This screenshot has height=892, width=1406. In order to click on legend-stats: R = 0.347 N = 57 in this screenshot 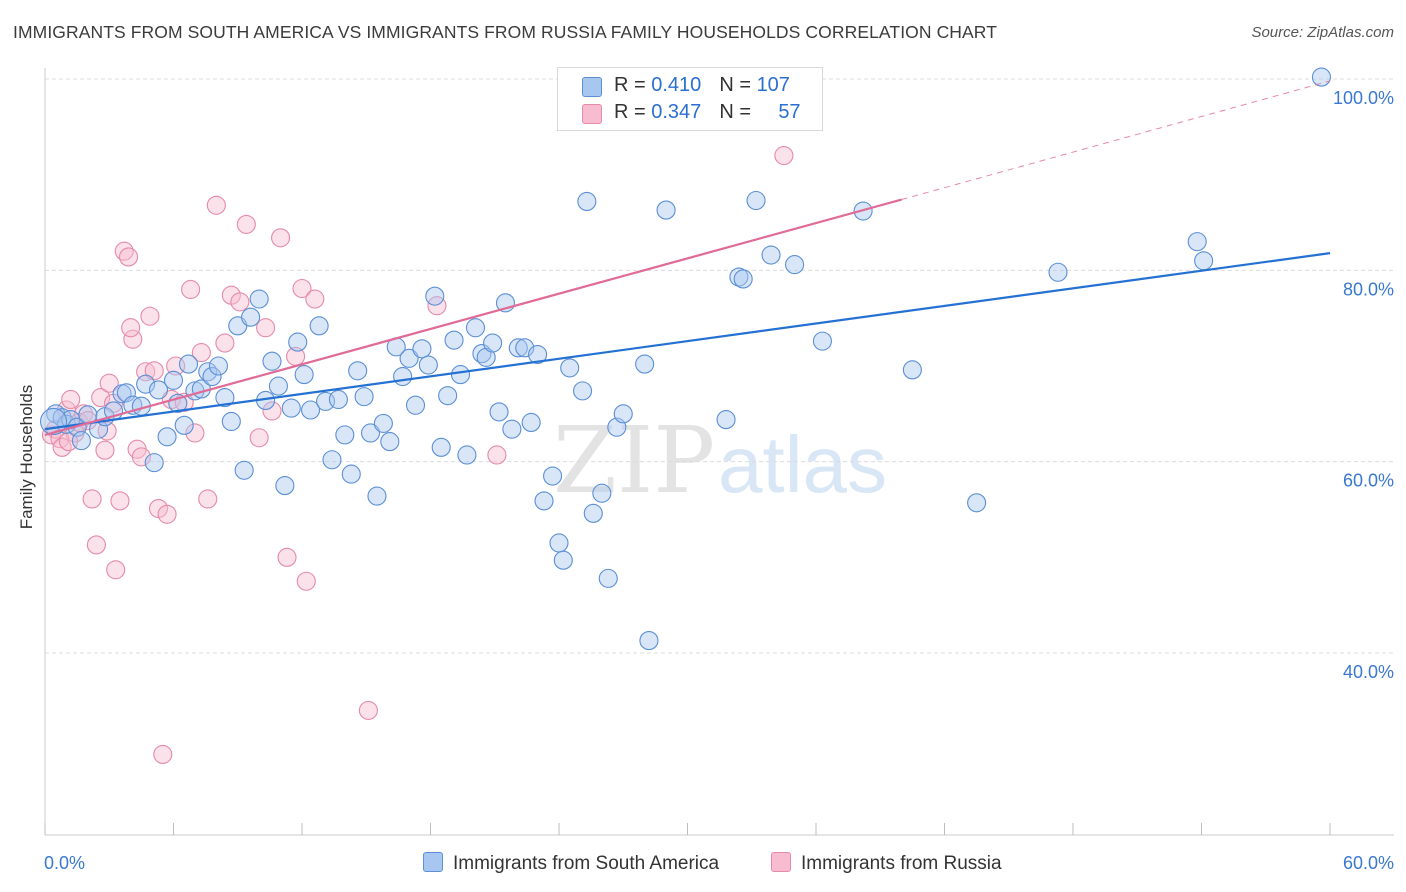, I will do `click(707, 112)`.